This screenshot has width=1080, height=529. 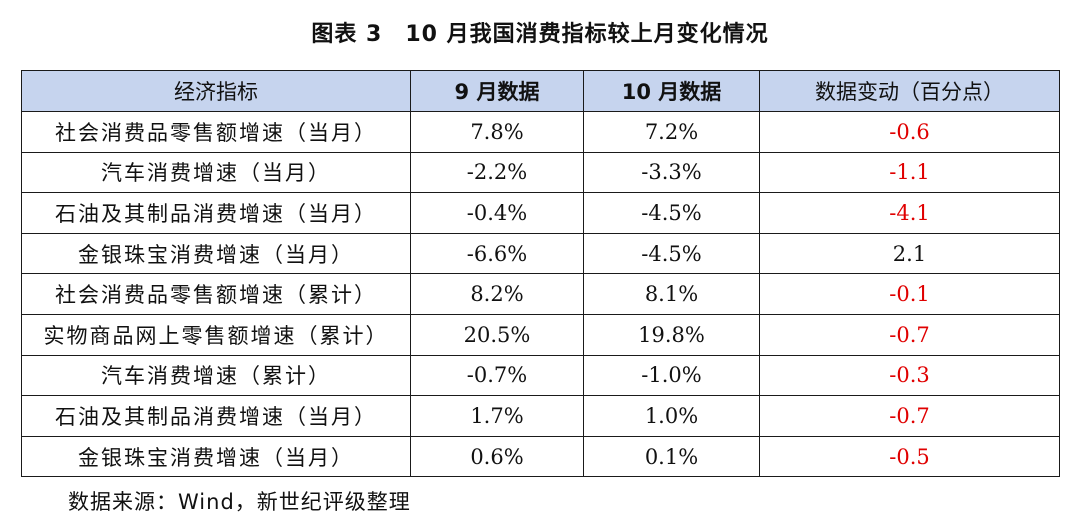 I want to click on october-value: 8.1%, so click(x=671, y=294).